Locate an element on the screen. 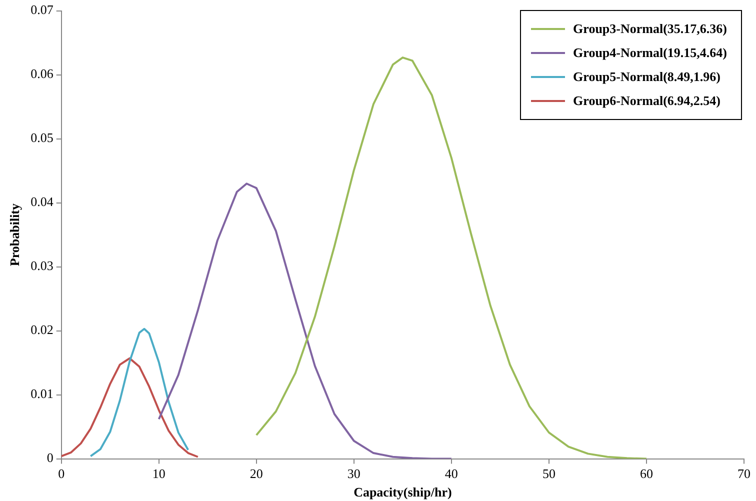 The height and width of the screenshot is (501, 756). legend-label: Group6-Normal(6.94,2.54) is located at coordinates (646, 101).